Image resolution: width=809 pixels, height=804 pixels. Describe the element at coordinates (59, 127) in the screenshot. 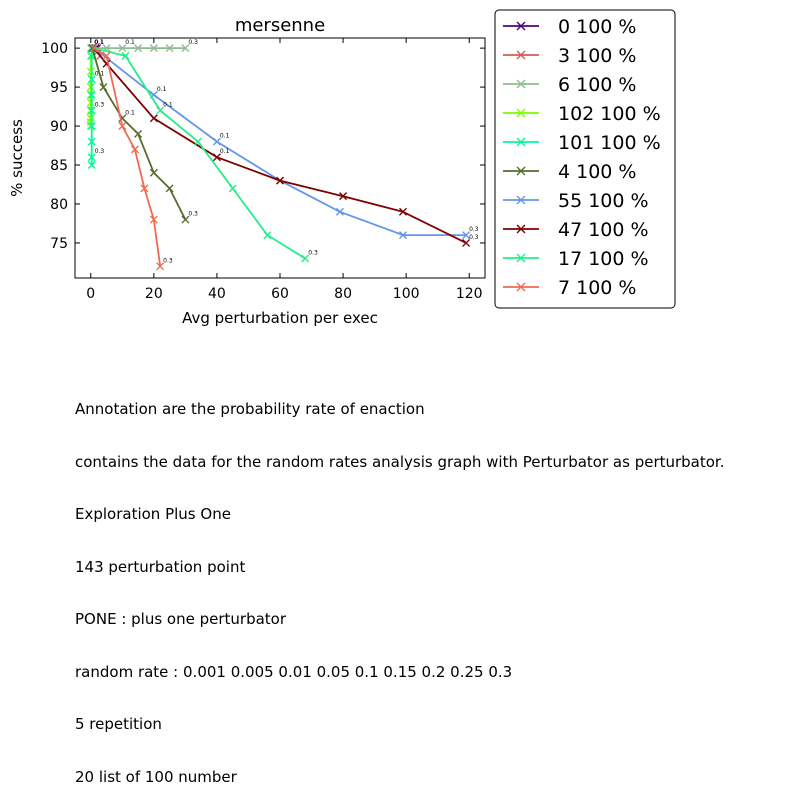

I see `y-tick-label: 90` at that location.